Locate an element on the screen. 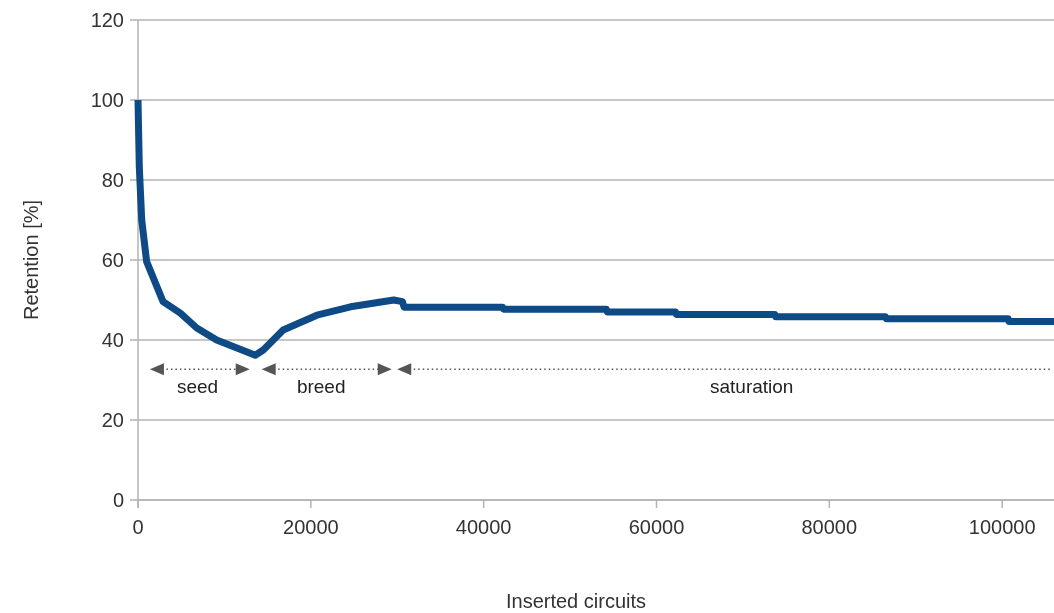 The image size is (1054, 613). y-tick-label: 100 is located at coordinates (107, 100).